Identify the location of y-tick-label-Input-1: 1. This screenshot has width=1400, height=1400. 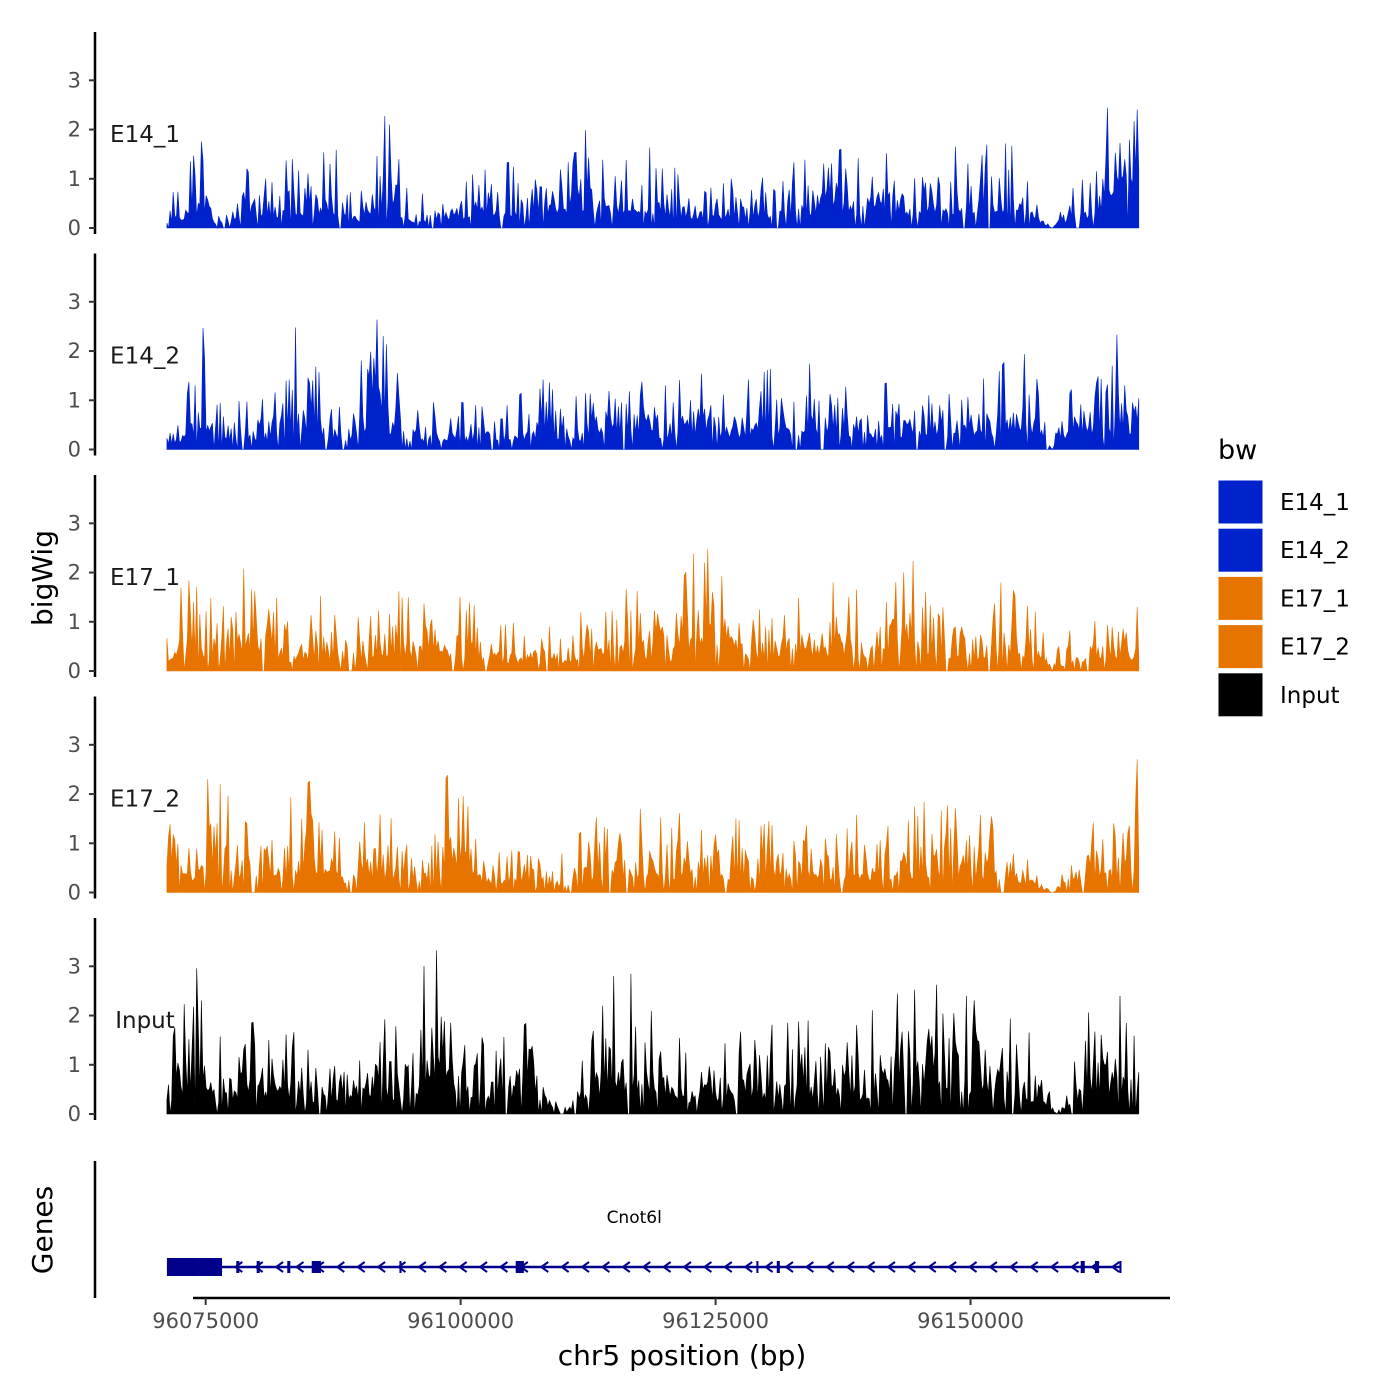
(74, 1065).